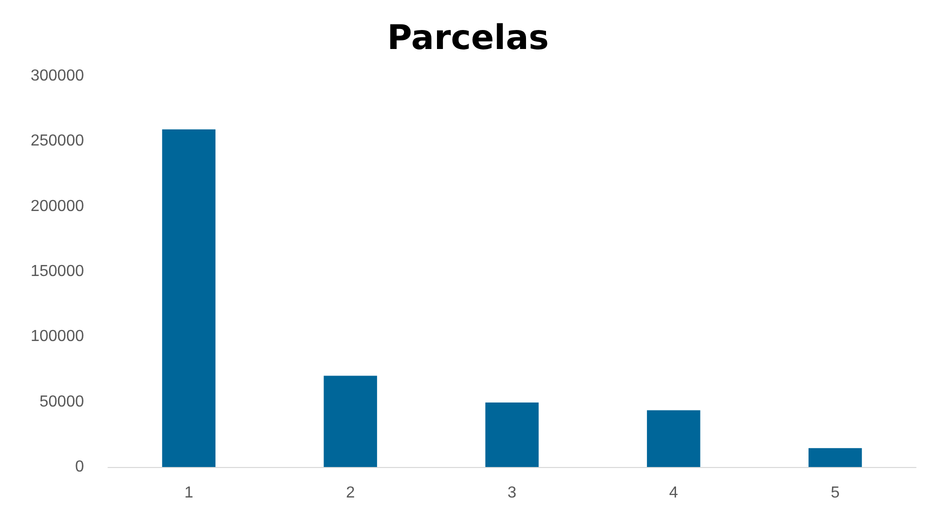 The image size is (936, 515). What do you see at coordinates (350, 493) in the screenshot?
I see `x-tick-label: 2` at bounding box center [350, 493].